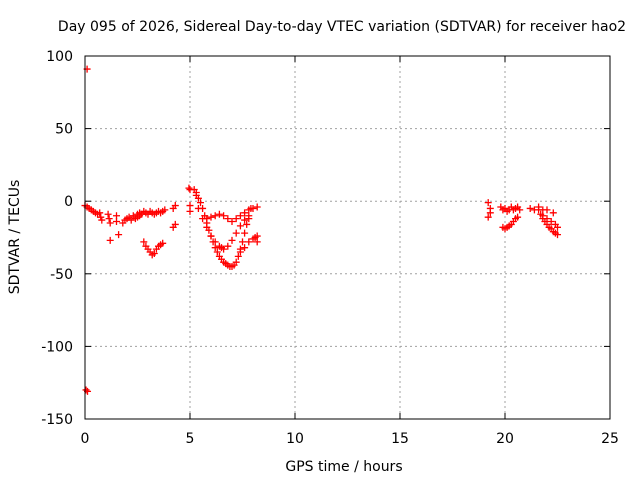 The height and width of the screenshot is (480, 640). Describe the element at coordinates (610, 439) in the screenshot. I see `x-tick-label: 25` at that location.